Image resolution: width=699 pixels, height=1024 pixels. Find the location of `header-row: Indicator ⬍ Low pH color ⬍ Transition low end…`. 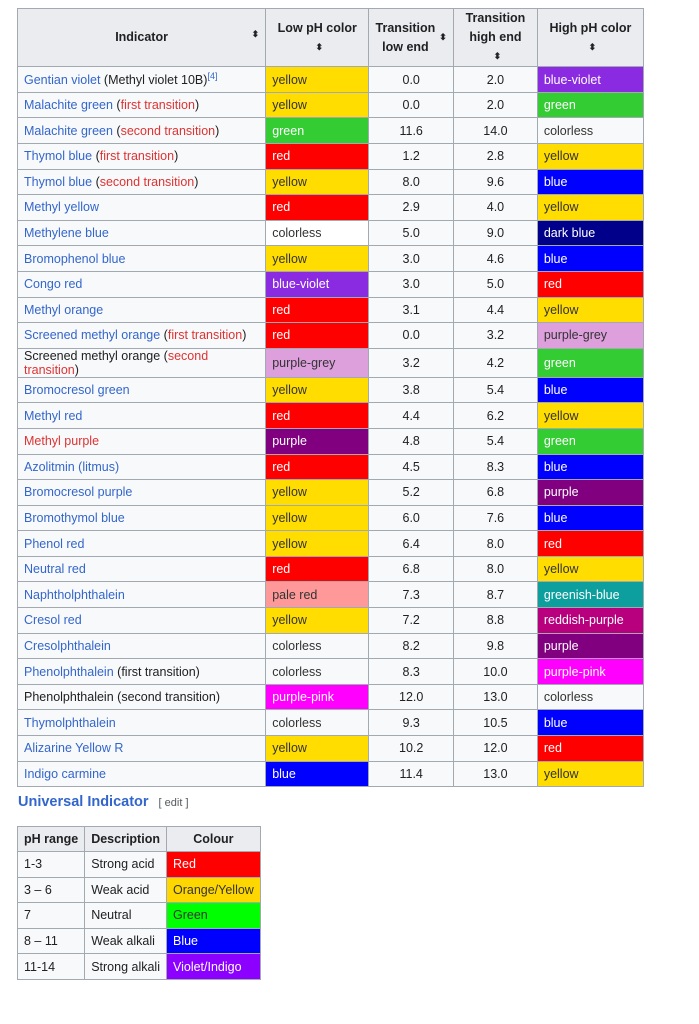

header-row: Indicator ⬍ Low pH color ⬍ Transition low end… is located at coordinates (330, 37).